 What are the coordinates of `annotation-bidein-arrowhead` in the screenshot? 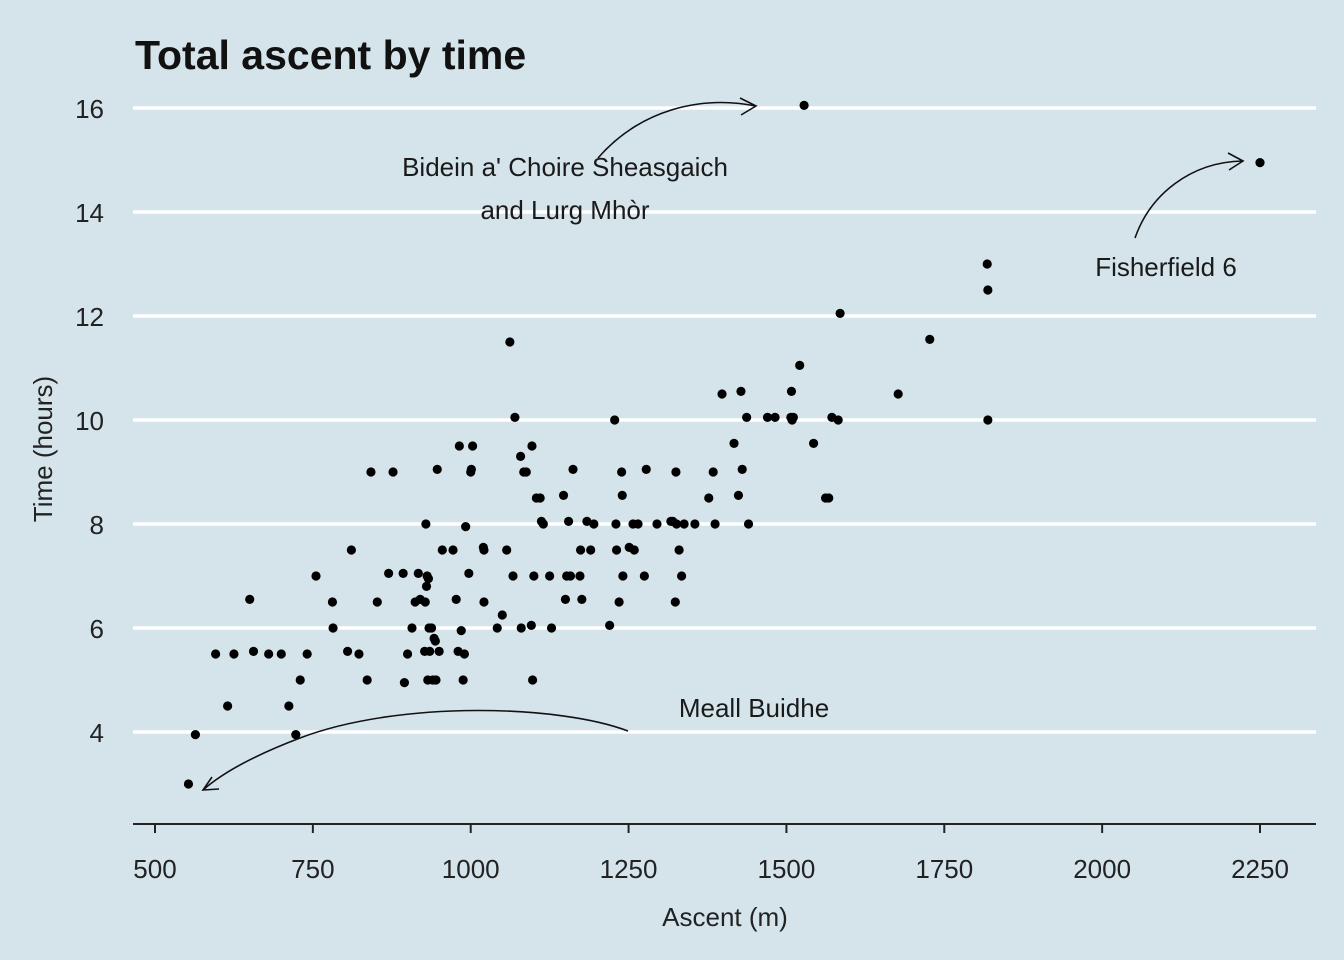 It's located at (748, 106).